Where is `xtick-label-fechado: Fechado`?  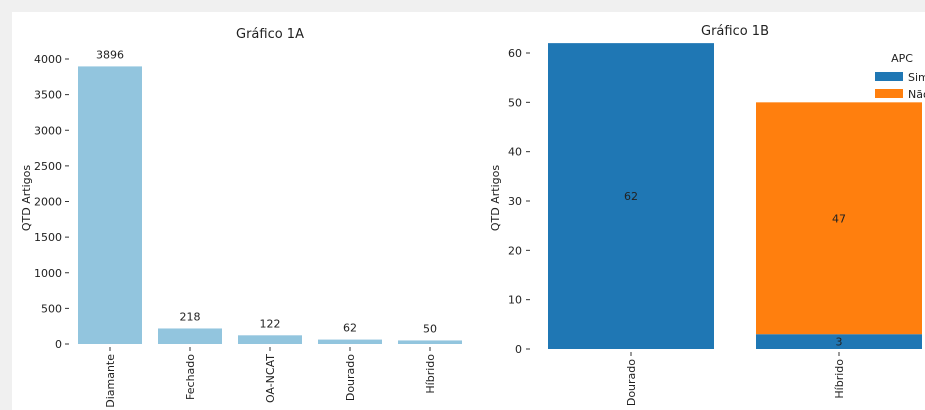 xtick-label-fechado: Fechado is located at coordinates (190, 377).